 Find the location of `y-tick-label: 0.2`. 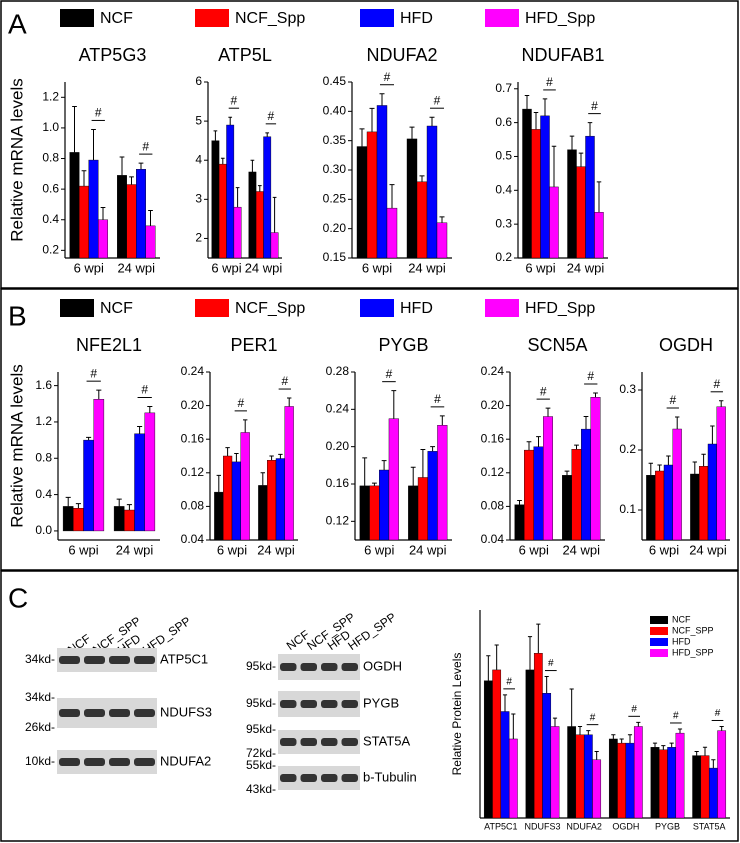

y-tick-label: 0.2 is located at coordinates (503, 257).